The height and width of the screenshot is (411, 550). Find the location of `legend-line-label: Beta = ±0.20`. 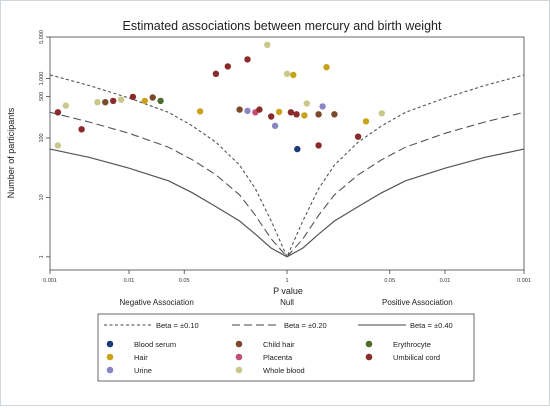

legend-line-label: Beta = ±0.20 is located at coordinates (305, 325).